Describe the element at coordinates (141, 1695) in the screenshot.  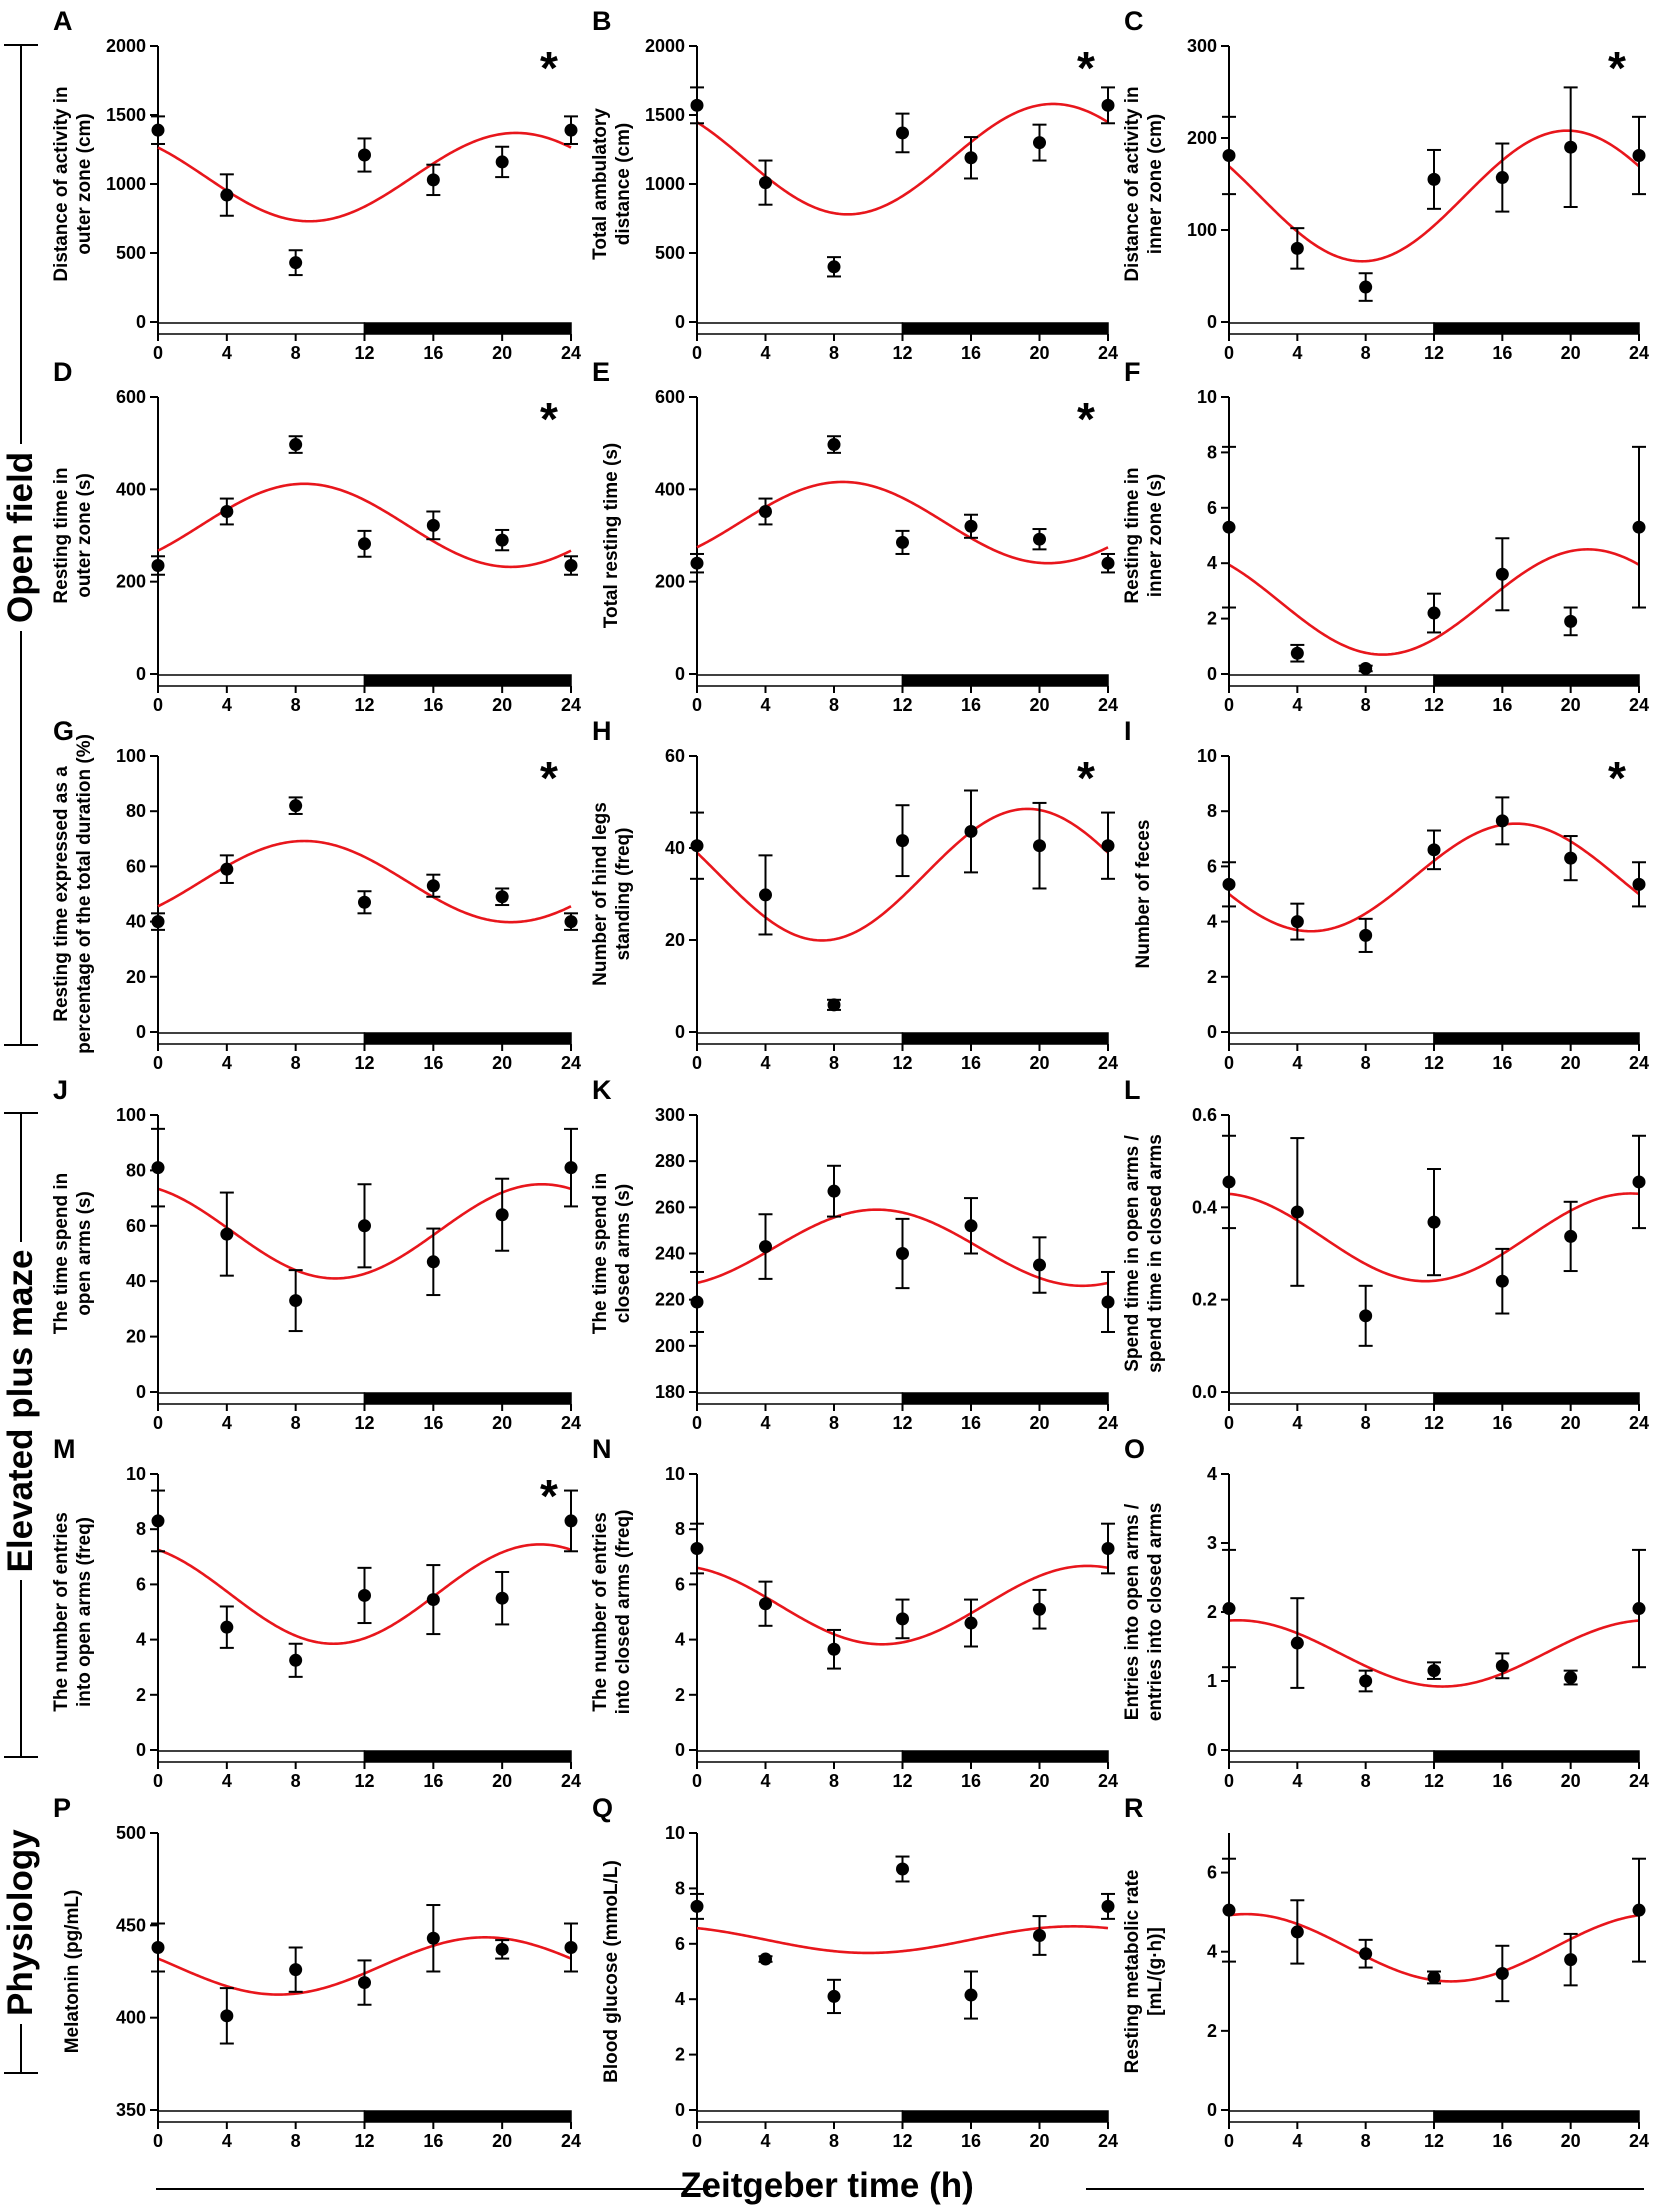
I see `y-tick-label: 2` at that location.